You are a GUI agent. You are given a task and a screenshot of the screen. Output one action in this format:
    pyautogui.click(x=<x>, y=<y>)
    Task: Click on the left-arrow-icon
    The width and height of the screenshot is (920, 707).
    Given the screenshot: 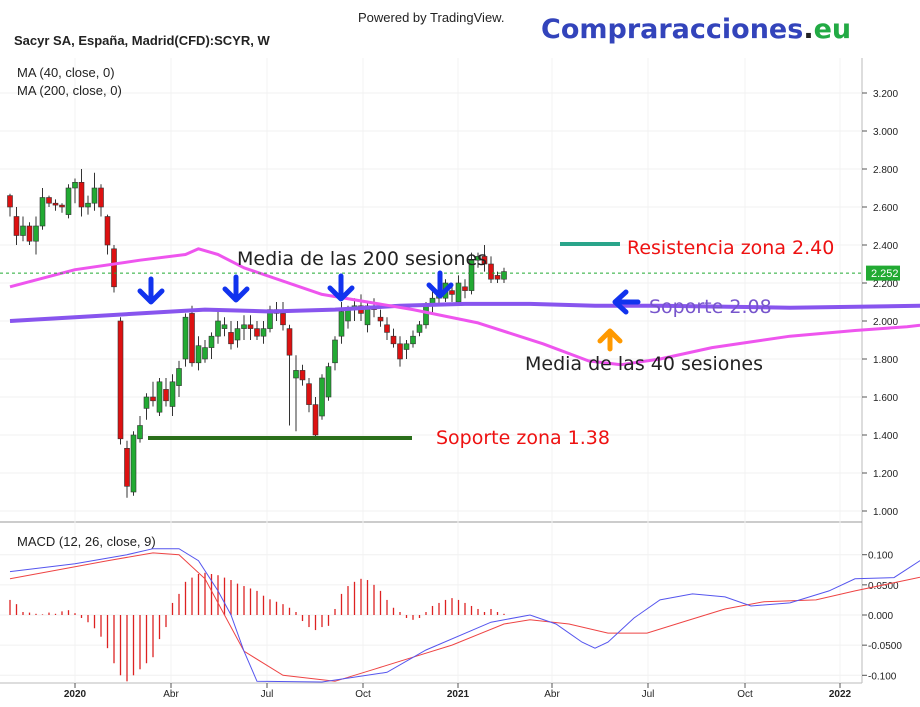 What is the action you would take?
    pyautogui.click(x=626, y=302)
    